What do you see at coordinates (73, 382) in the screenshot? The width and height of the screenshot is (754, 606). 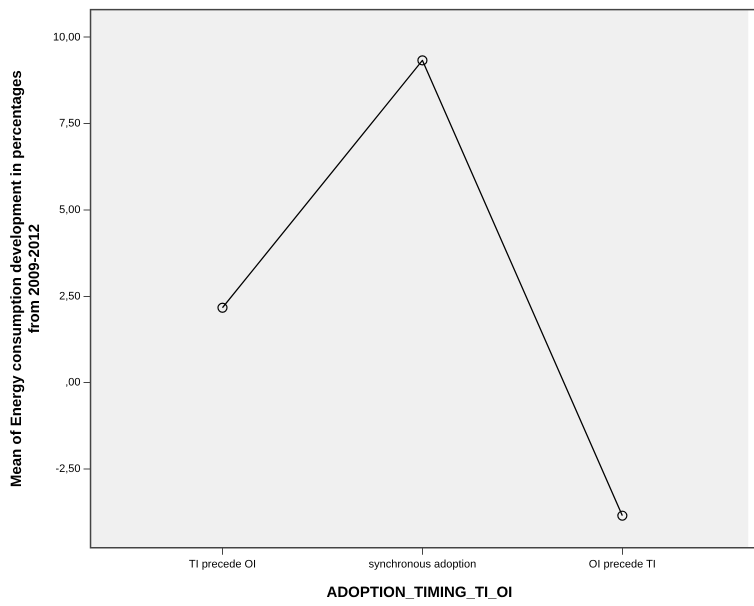 I see `y-tick-label: ,00` at bounding box center [73, 382].